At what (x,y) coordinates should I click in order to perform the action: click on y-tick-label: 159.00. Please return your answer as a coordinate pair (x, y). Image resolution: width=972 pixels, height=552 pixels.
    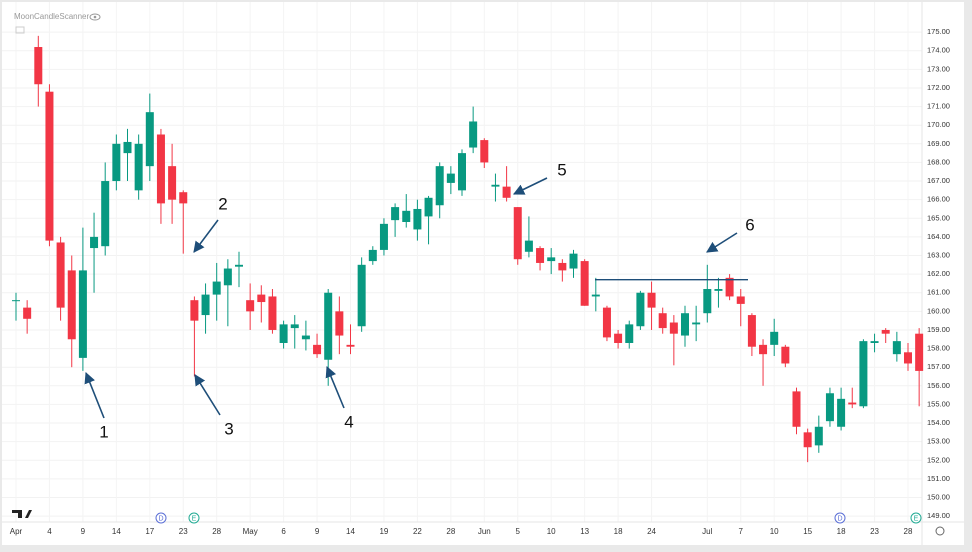
    Looking at the image, I should click on (938, 329).